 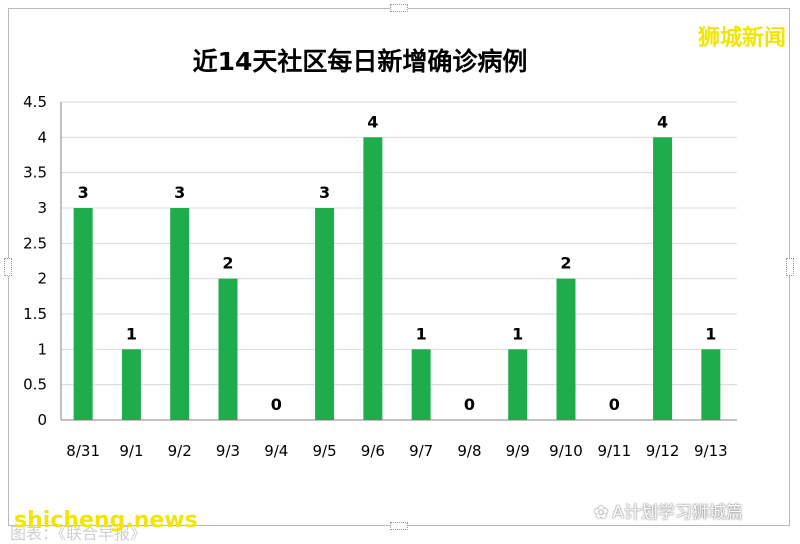 What do you see at coordinates (35, 314) in the screenshot?
I see `y-tick-label: 1.5` at bounding box center [35, 314].